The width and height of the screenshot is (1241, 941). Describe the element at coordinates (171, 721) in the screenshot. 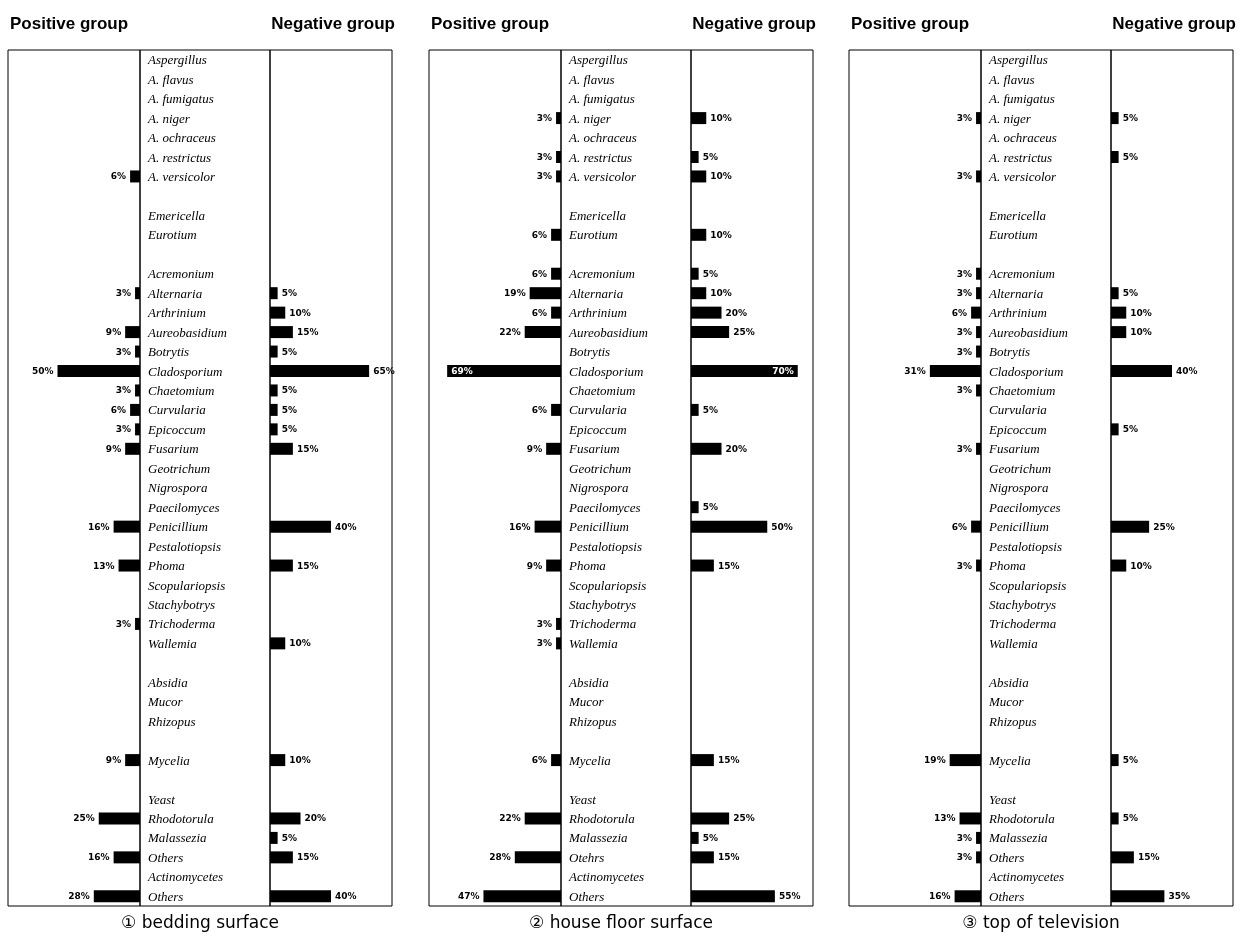

I see `y-tick-label: Rhizopus` at that location.